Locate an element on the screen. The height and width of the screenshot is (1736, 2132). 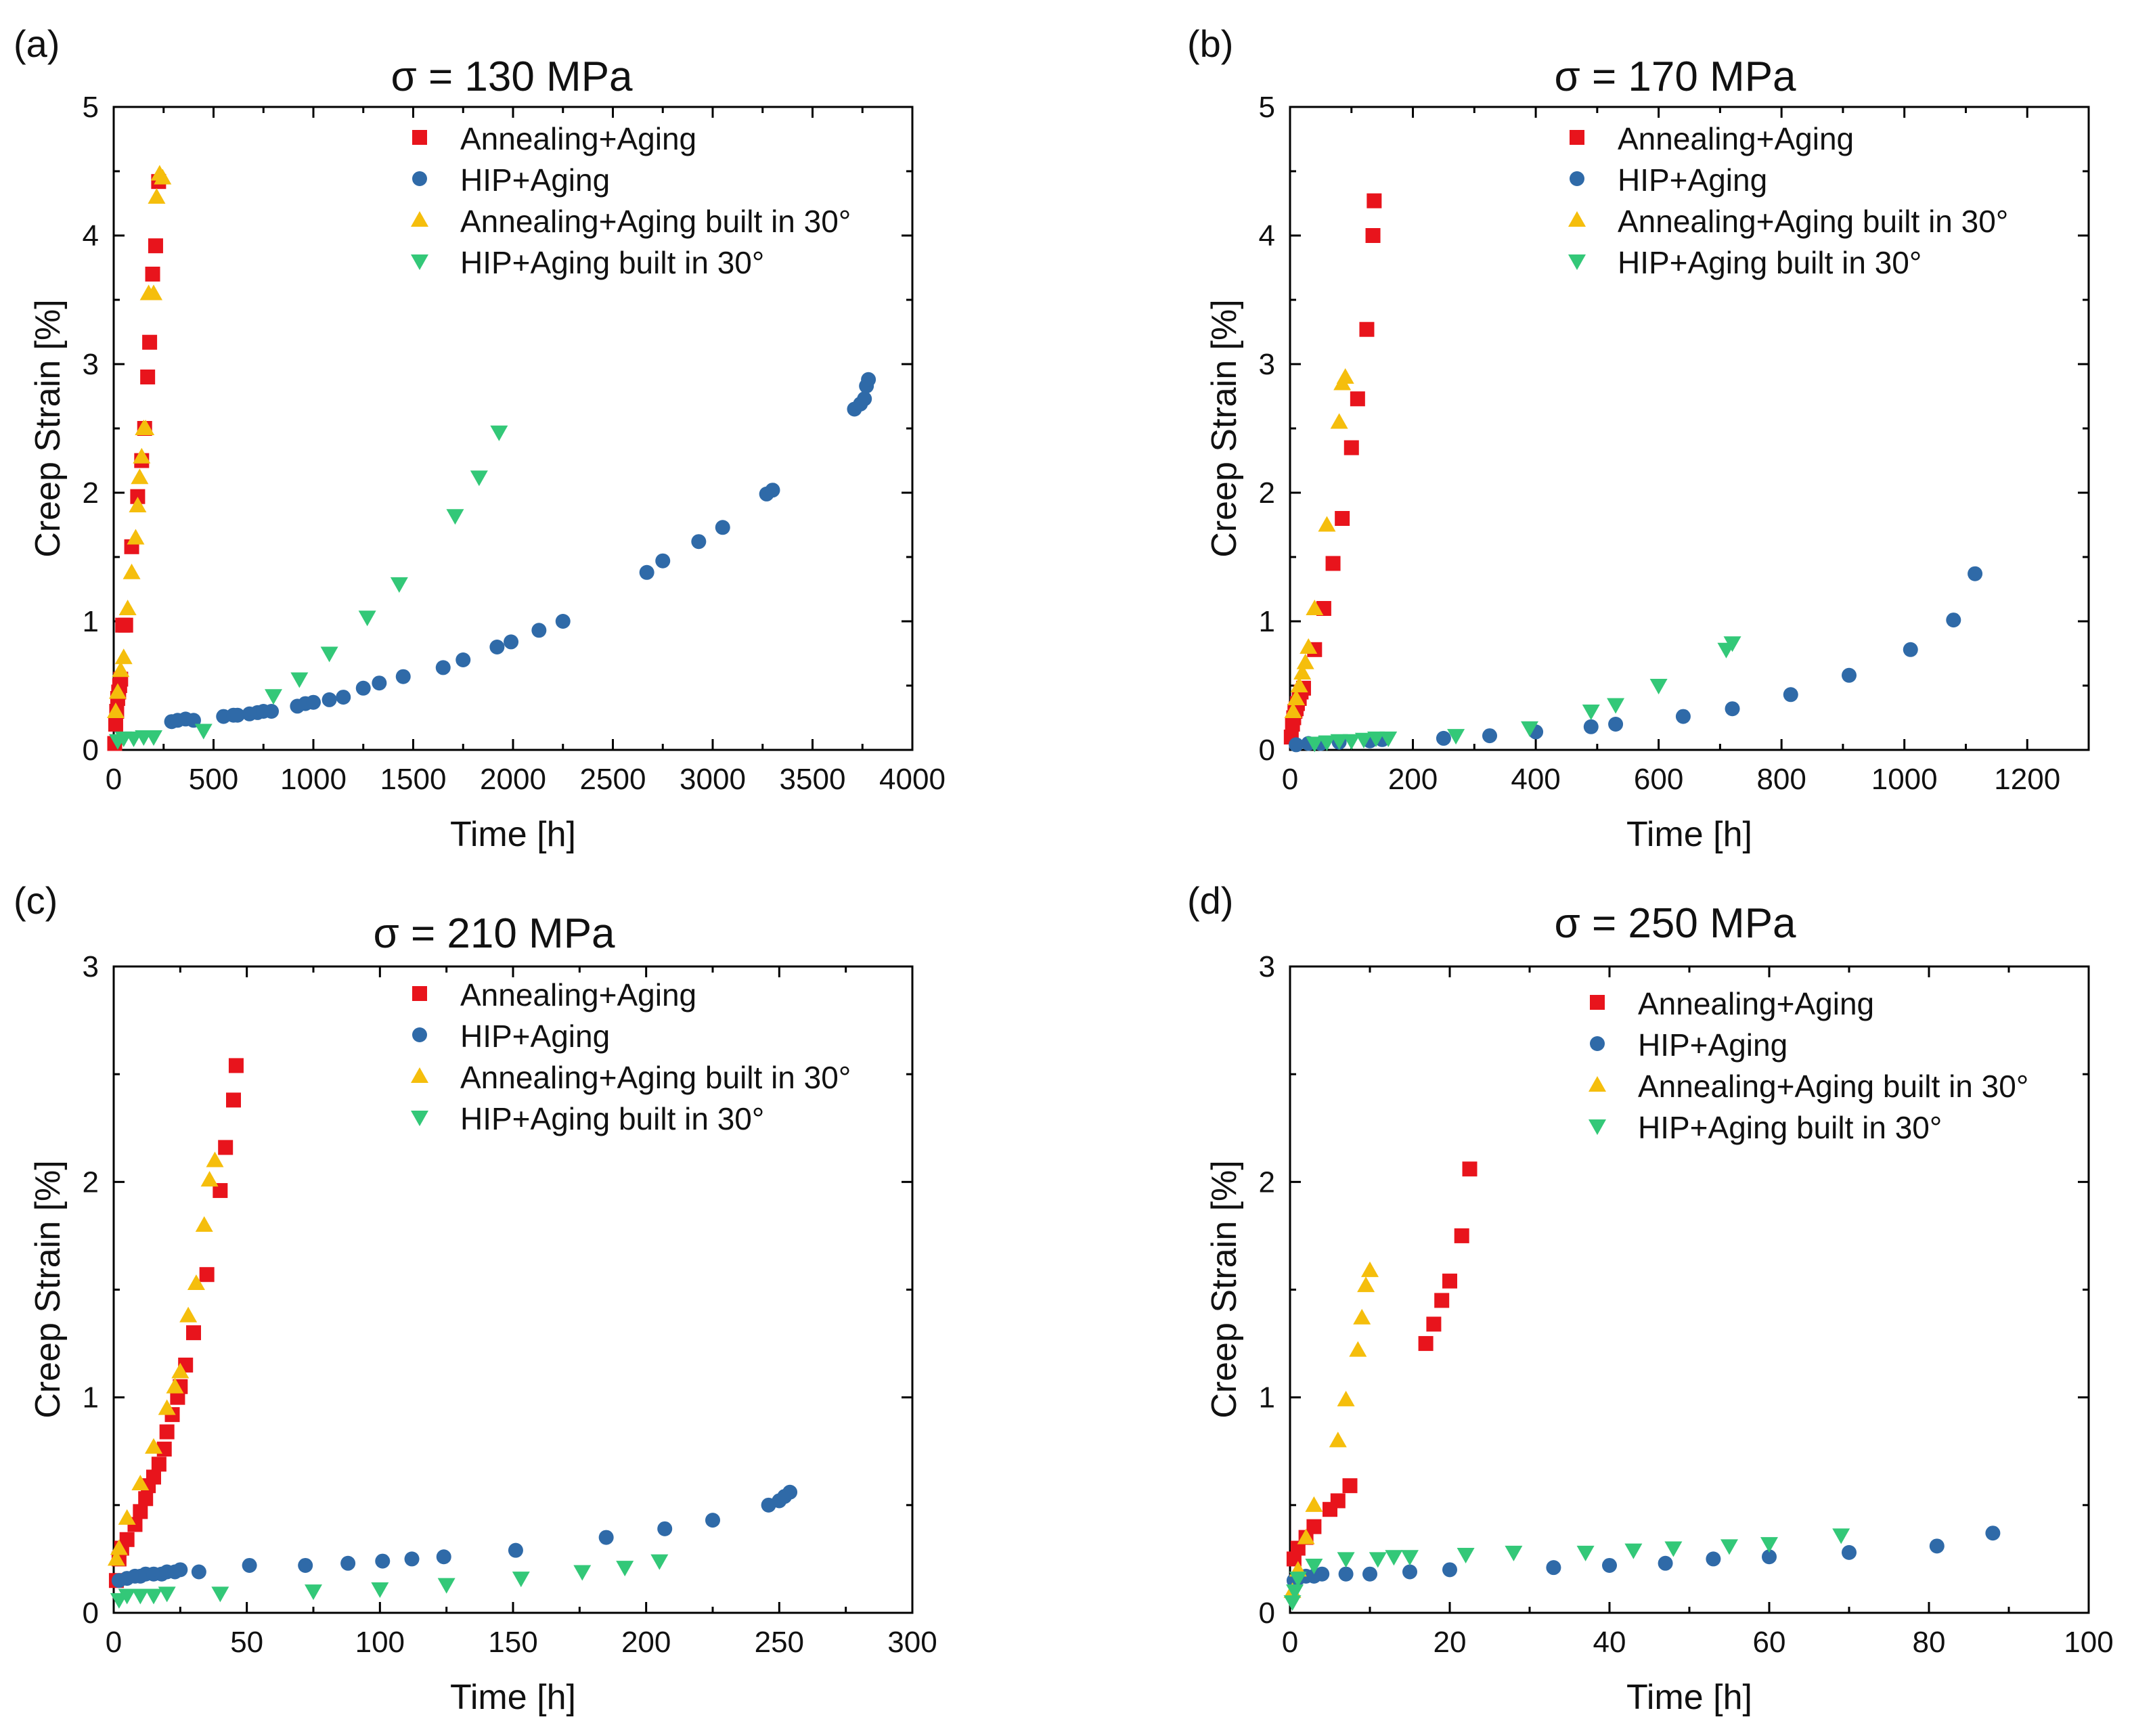
x-tick-label: 600 is located at coordinates (1658, 780).